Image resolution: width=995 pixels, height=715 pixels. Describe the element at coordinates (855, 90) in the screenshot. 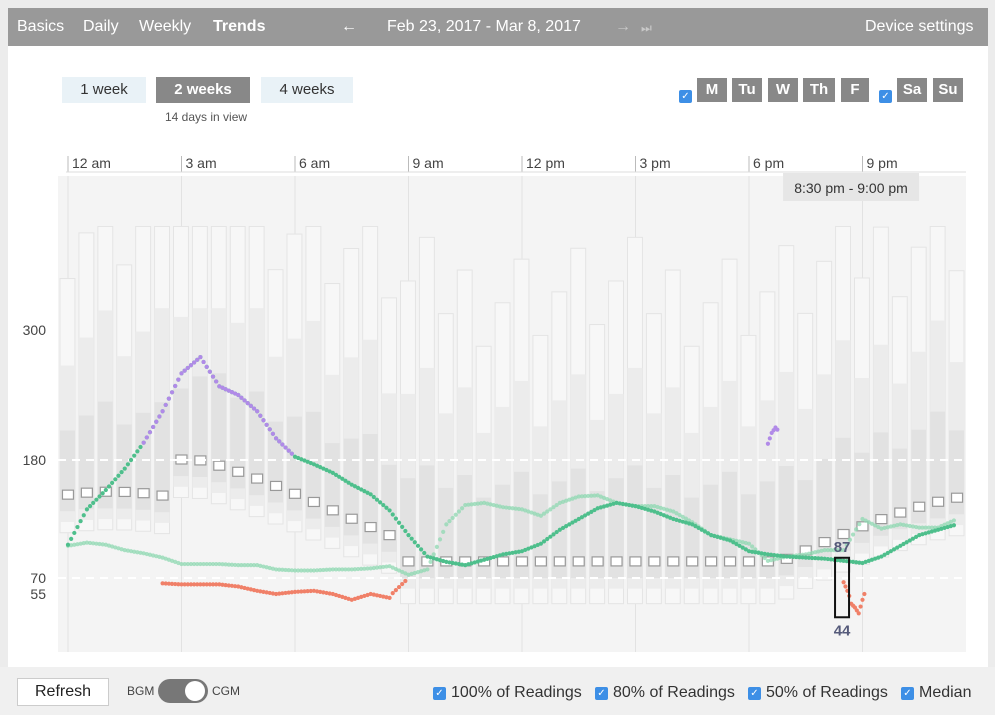

I see `day-friday: F` at that location.